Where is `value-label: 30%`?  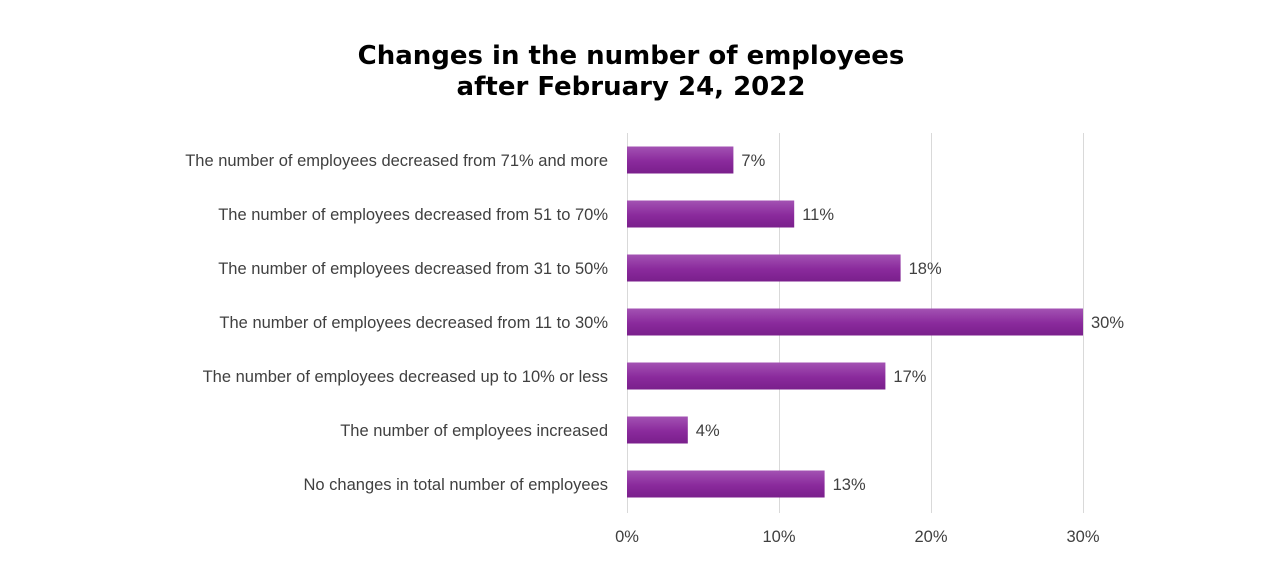
value-label: 30% is located at coordinates (1107, 323).